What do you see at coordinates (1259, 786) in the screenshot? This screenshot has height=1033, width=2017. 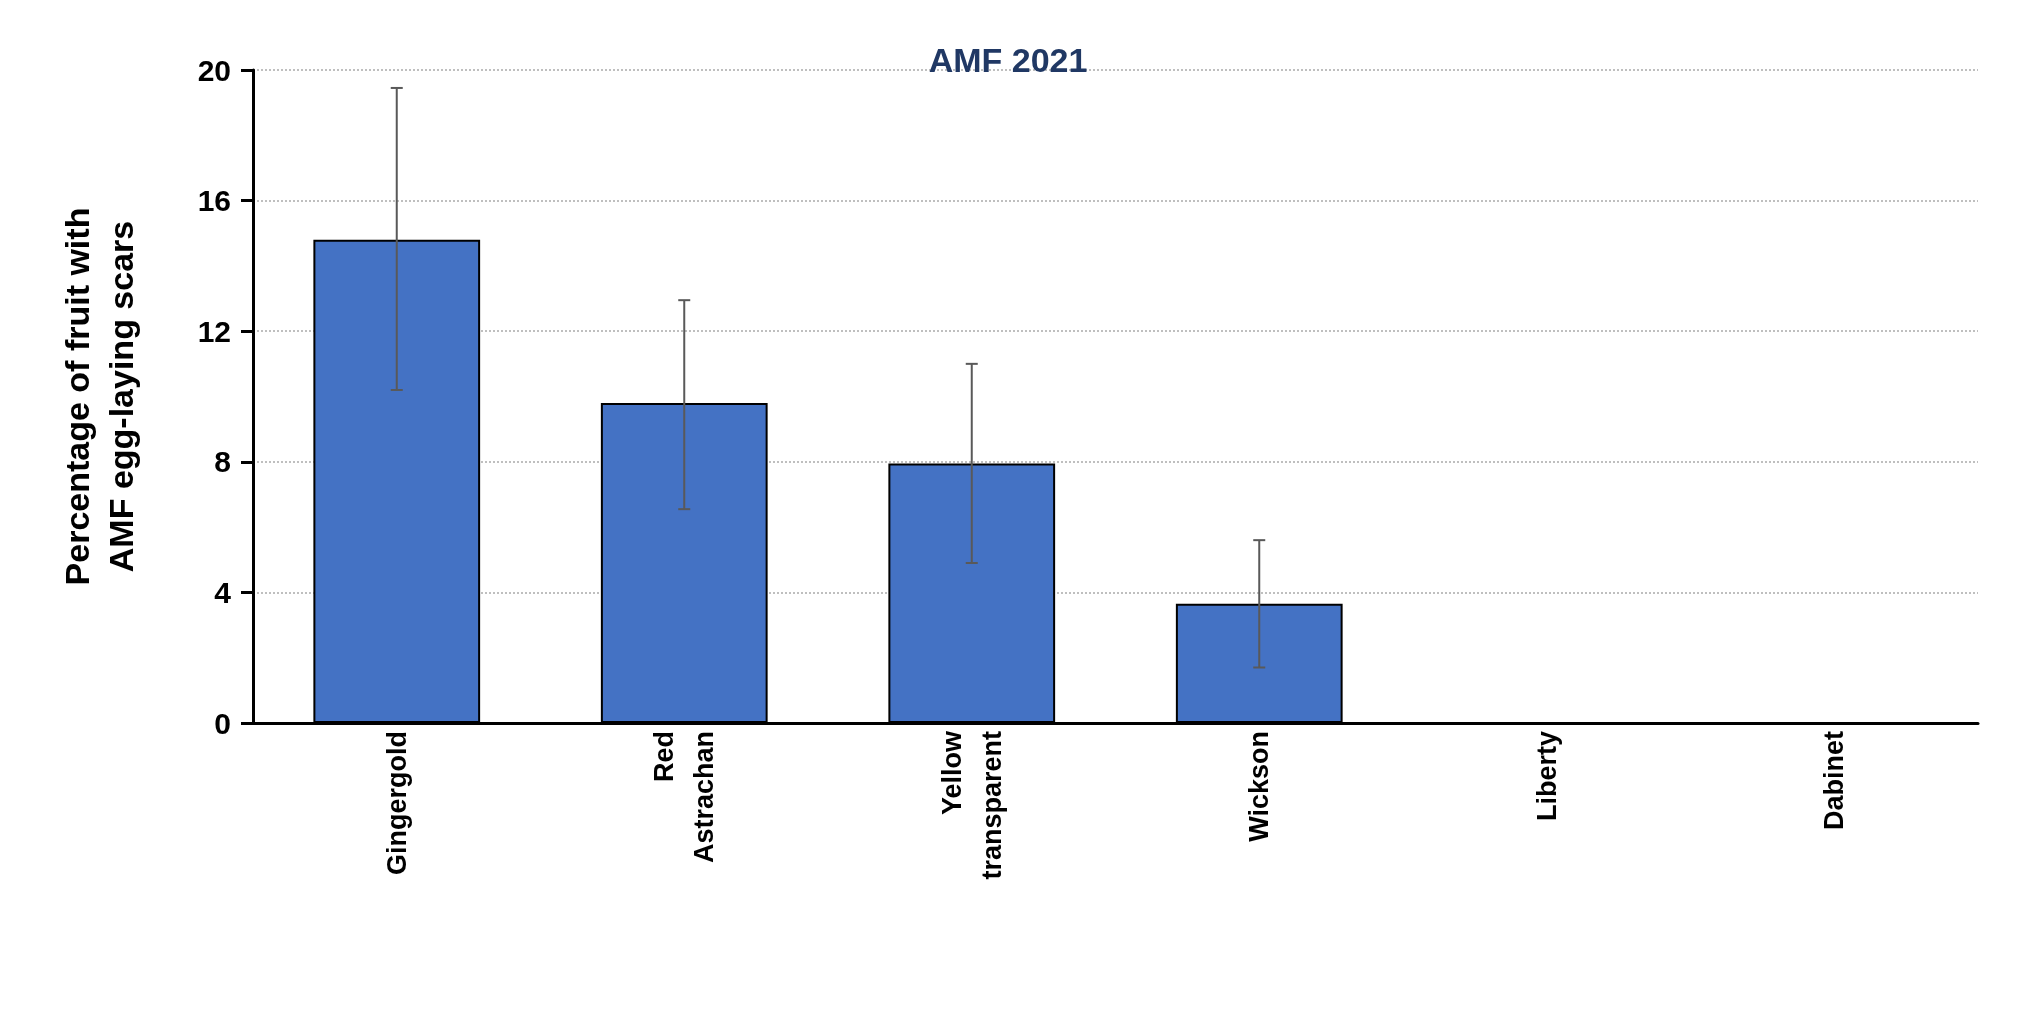 I see `x-tick-label: Wickson` at bounding box center [1259, 786].